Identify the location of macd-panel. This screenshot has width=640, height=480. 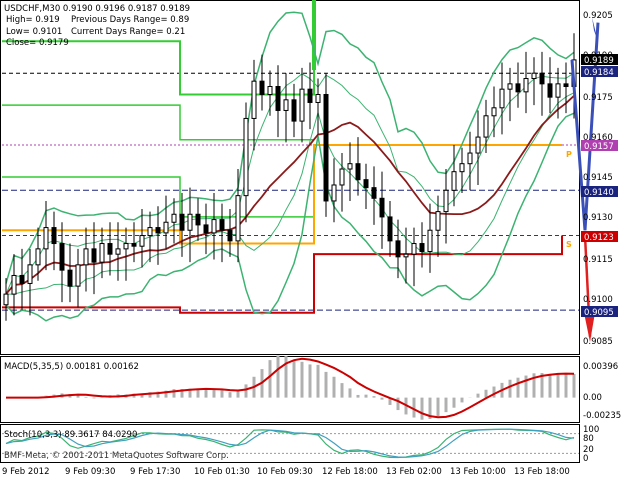
(290, 389).